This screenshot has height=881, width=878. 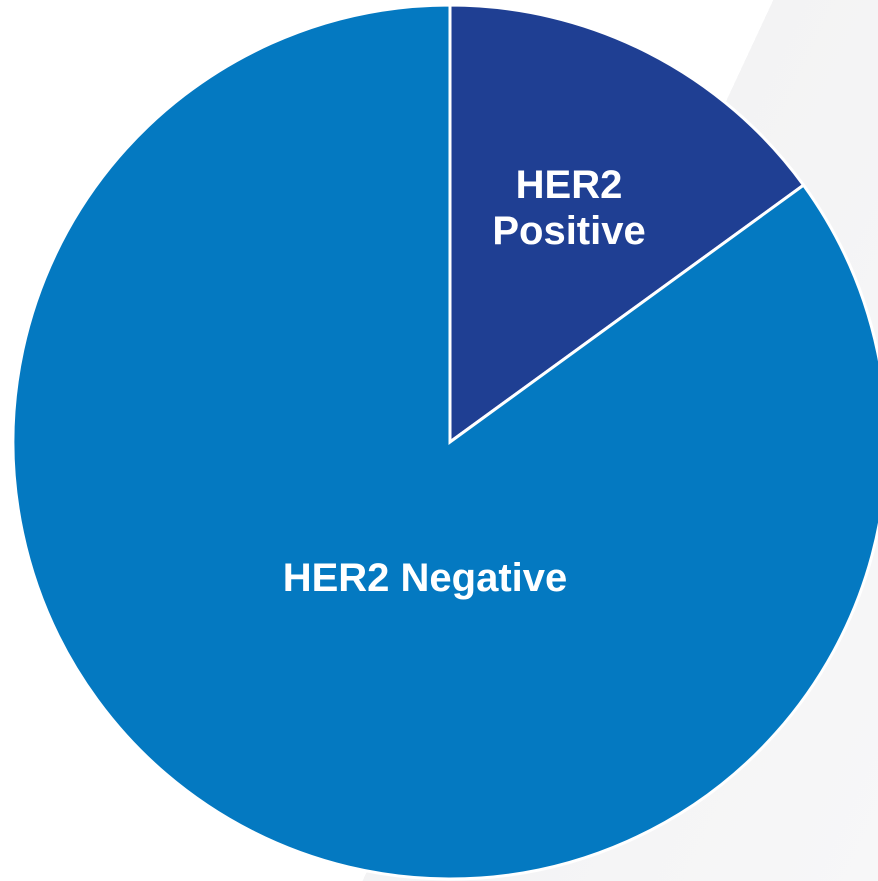 What do you see at coordinates (425, 578) in the screenshot?
I see `slice-label: HER2 Negative` at bounding box center [425, 578].